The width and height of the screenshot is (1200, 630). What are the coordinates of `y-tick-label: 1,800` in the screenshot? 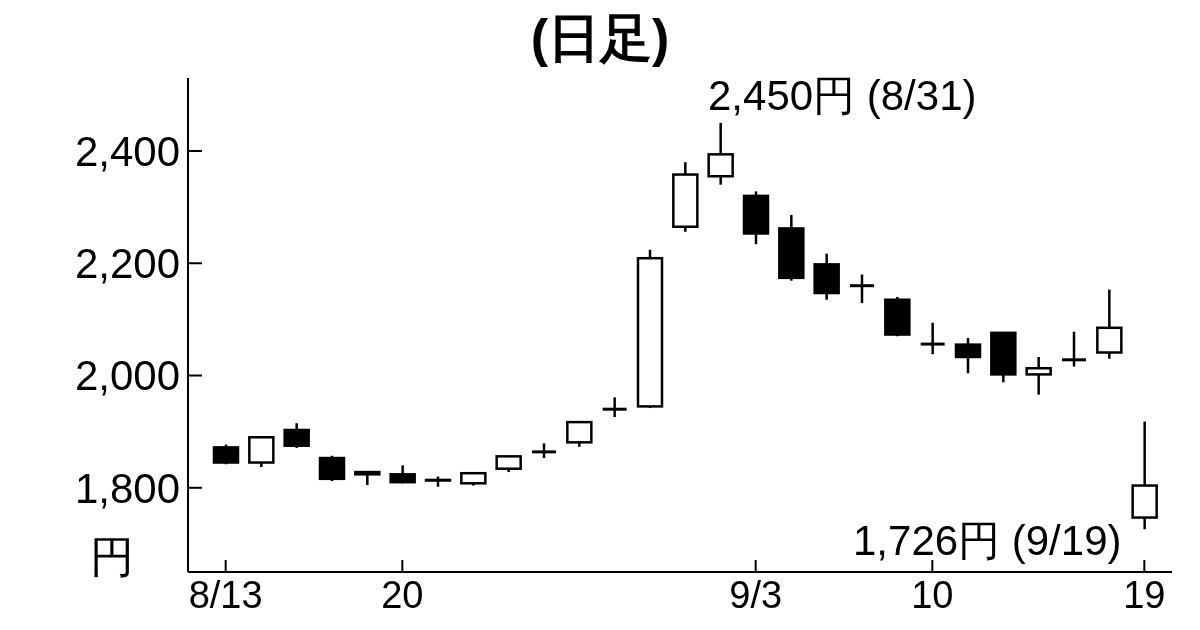 It's located at (127, 488).